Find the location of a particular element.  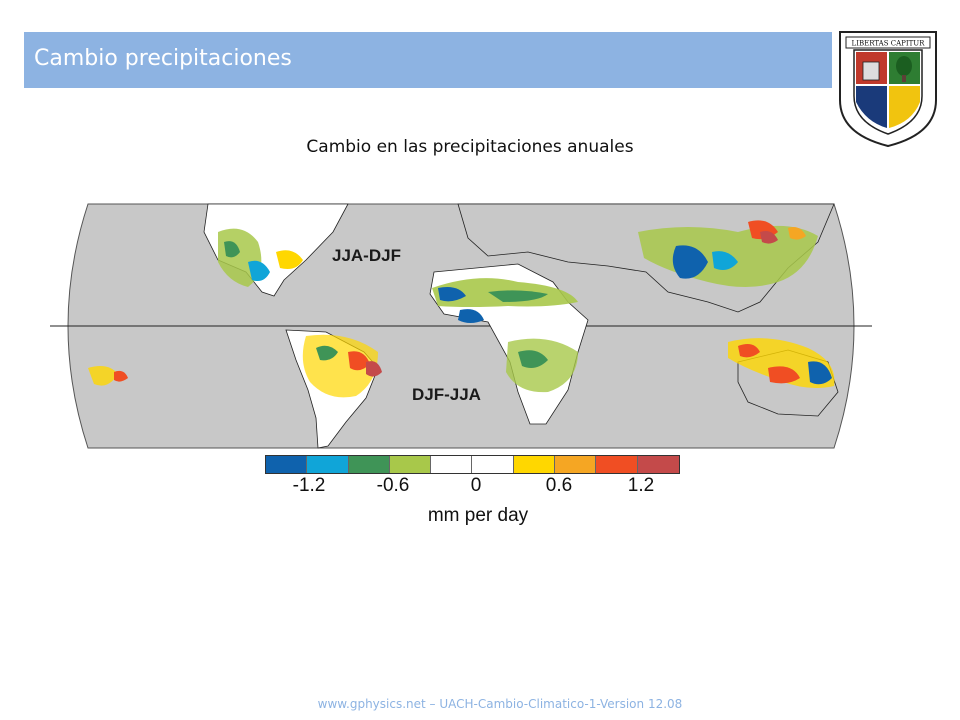

crest-motto: LIBERTAS CAPITUR is located at coordinates (889, 44).